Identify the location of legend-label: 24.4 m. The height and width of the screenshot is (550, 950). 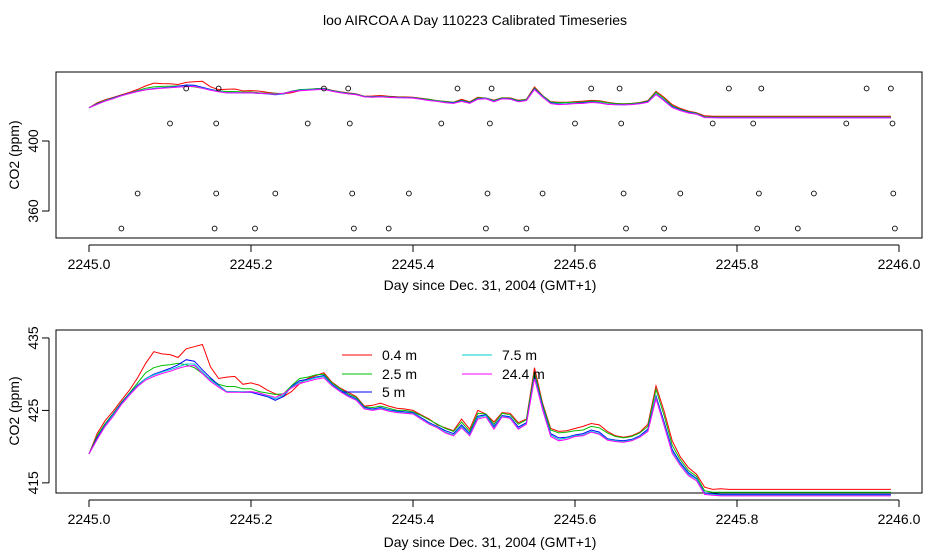
(523, 374).